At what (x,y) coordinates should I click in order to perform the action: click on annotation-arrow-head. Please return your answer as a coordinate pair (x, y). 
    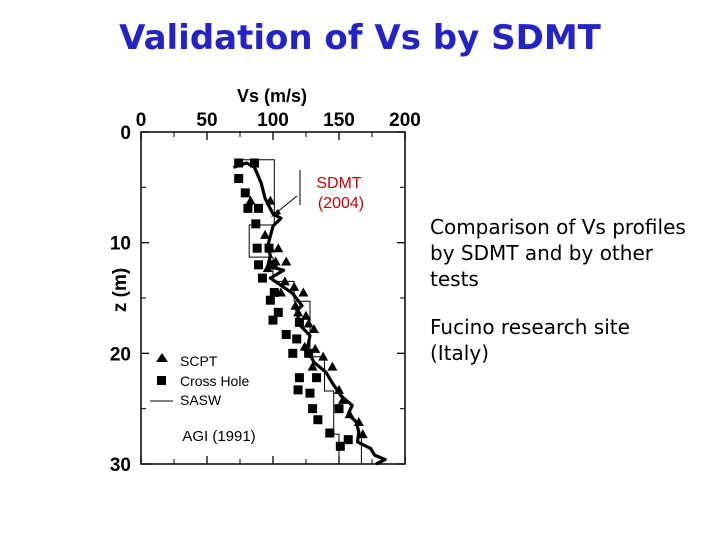
    Looking at the image, I should click on (276, 213).